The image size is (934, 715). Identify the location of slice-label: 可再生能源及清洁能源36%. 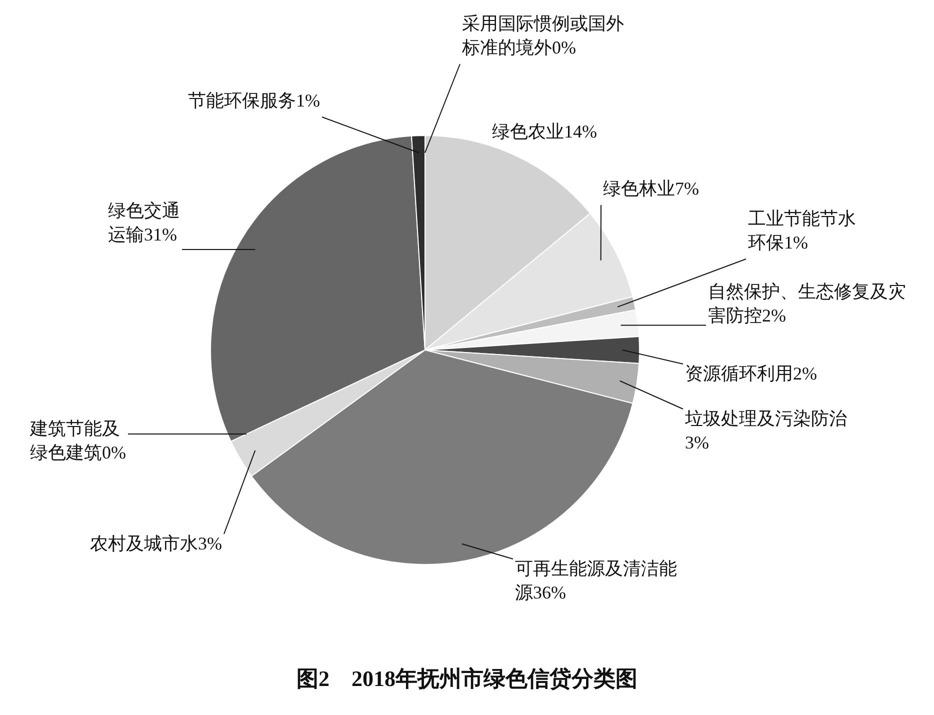
(596, 580).